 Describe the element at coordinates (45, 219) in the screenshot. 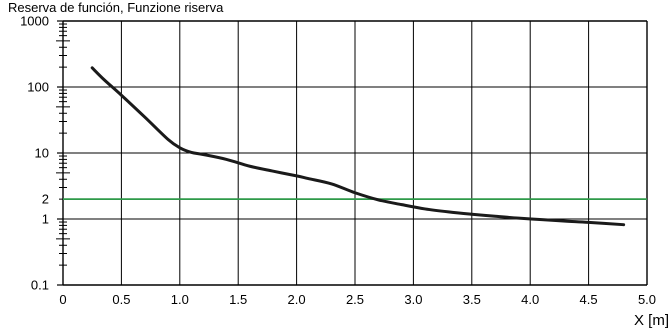

I see `y-tick-label: 1` at that location.